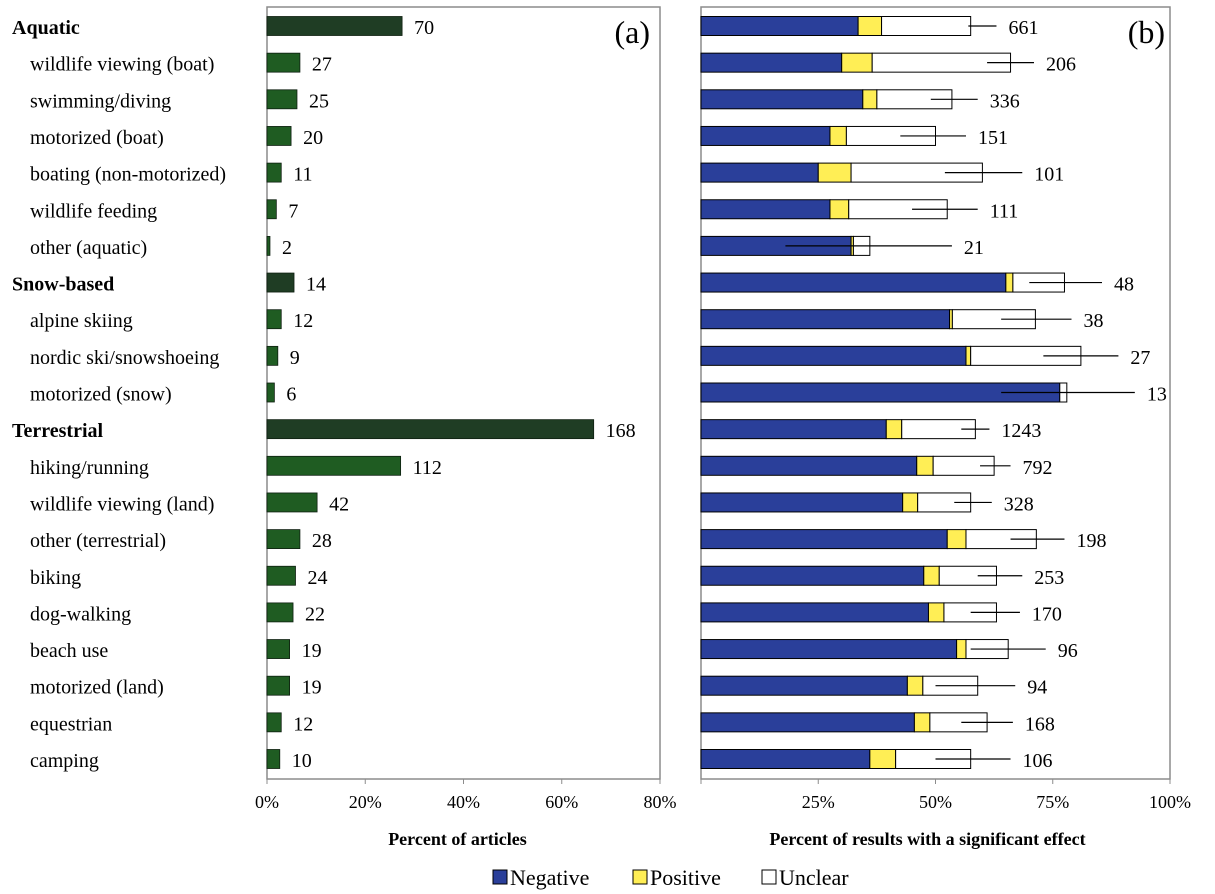 This screenshot has height=894, width=1215. Describe the element at coordinates (319, 101) in the screenshot. I see `count-label-swimming-diving: 25` at that location.